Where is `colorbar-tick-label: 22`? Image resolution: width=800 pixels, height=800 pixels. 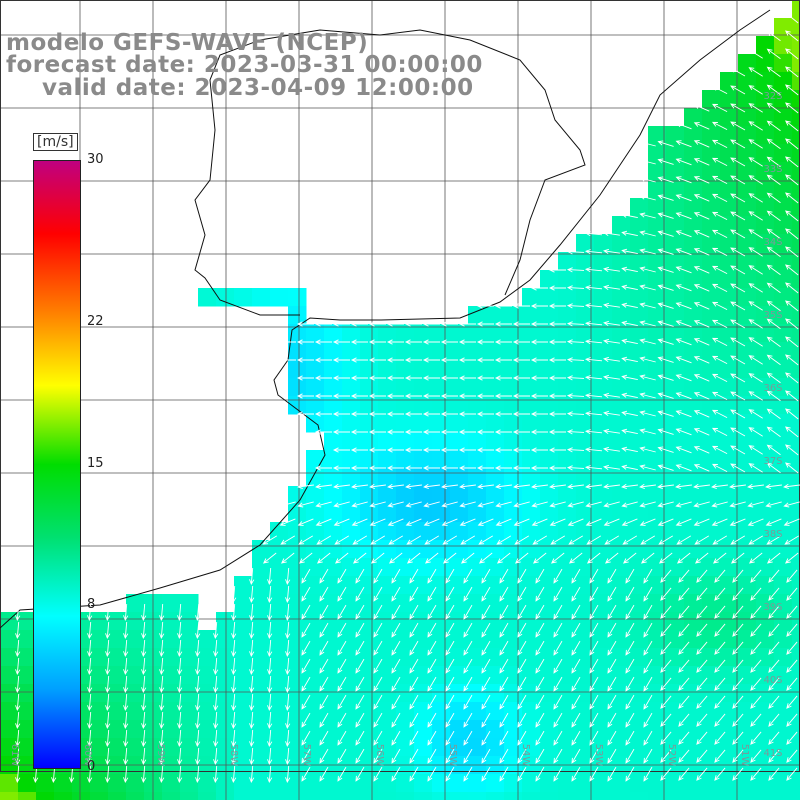 colorbar-tick-label: 22 is located at coordinates (95, 321).